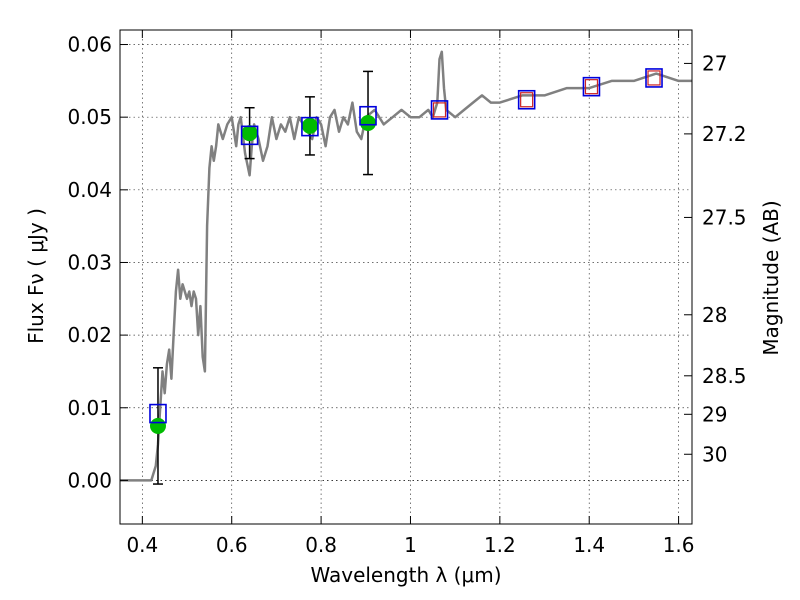 The image size is (800, 600). What do you see at coordinates (715, 258) in the screenshot?
I see `y-axis-right: 27 27.2 27.5 28 28.5 29 30` at bounding box center [715, 258].